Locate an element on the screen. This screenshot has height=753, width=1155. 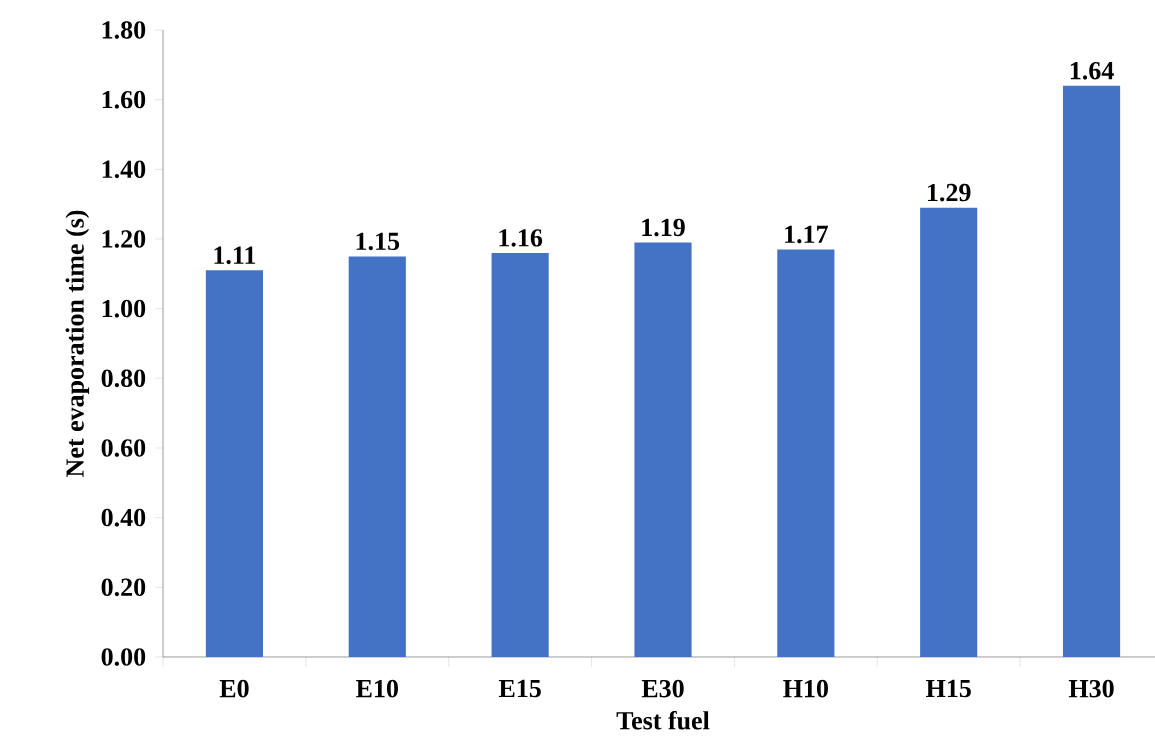
y-tick-label: 1.00 is located at coordinates (124, 308).